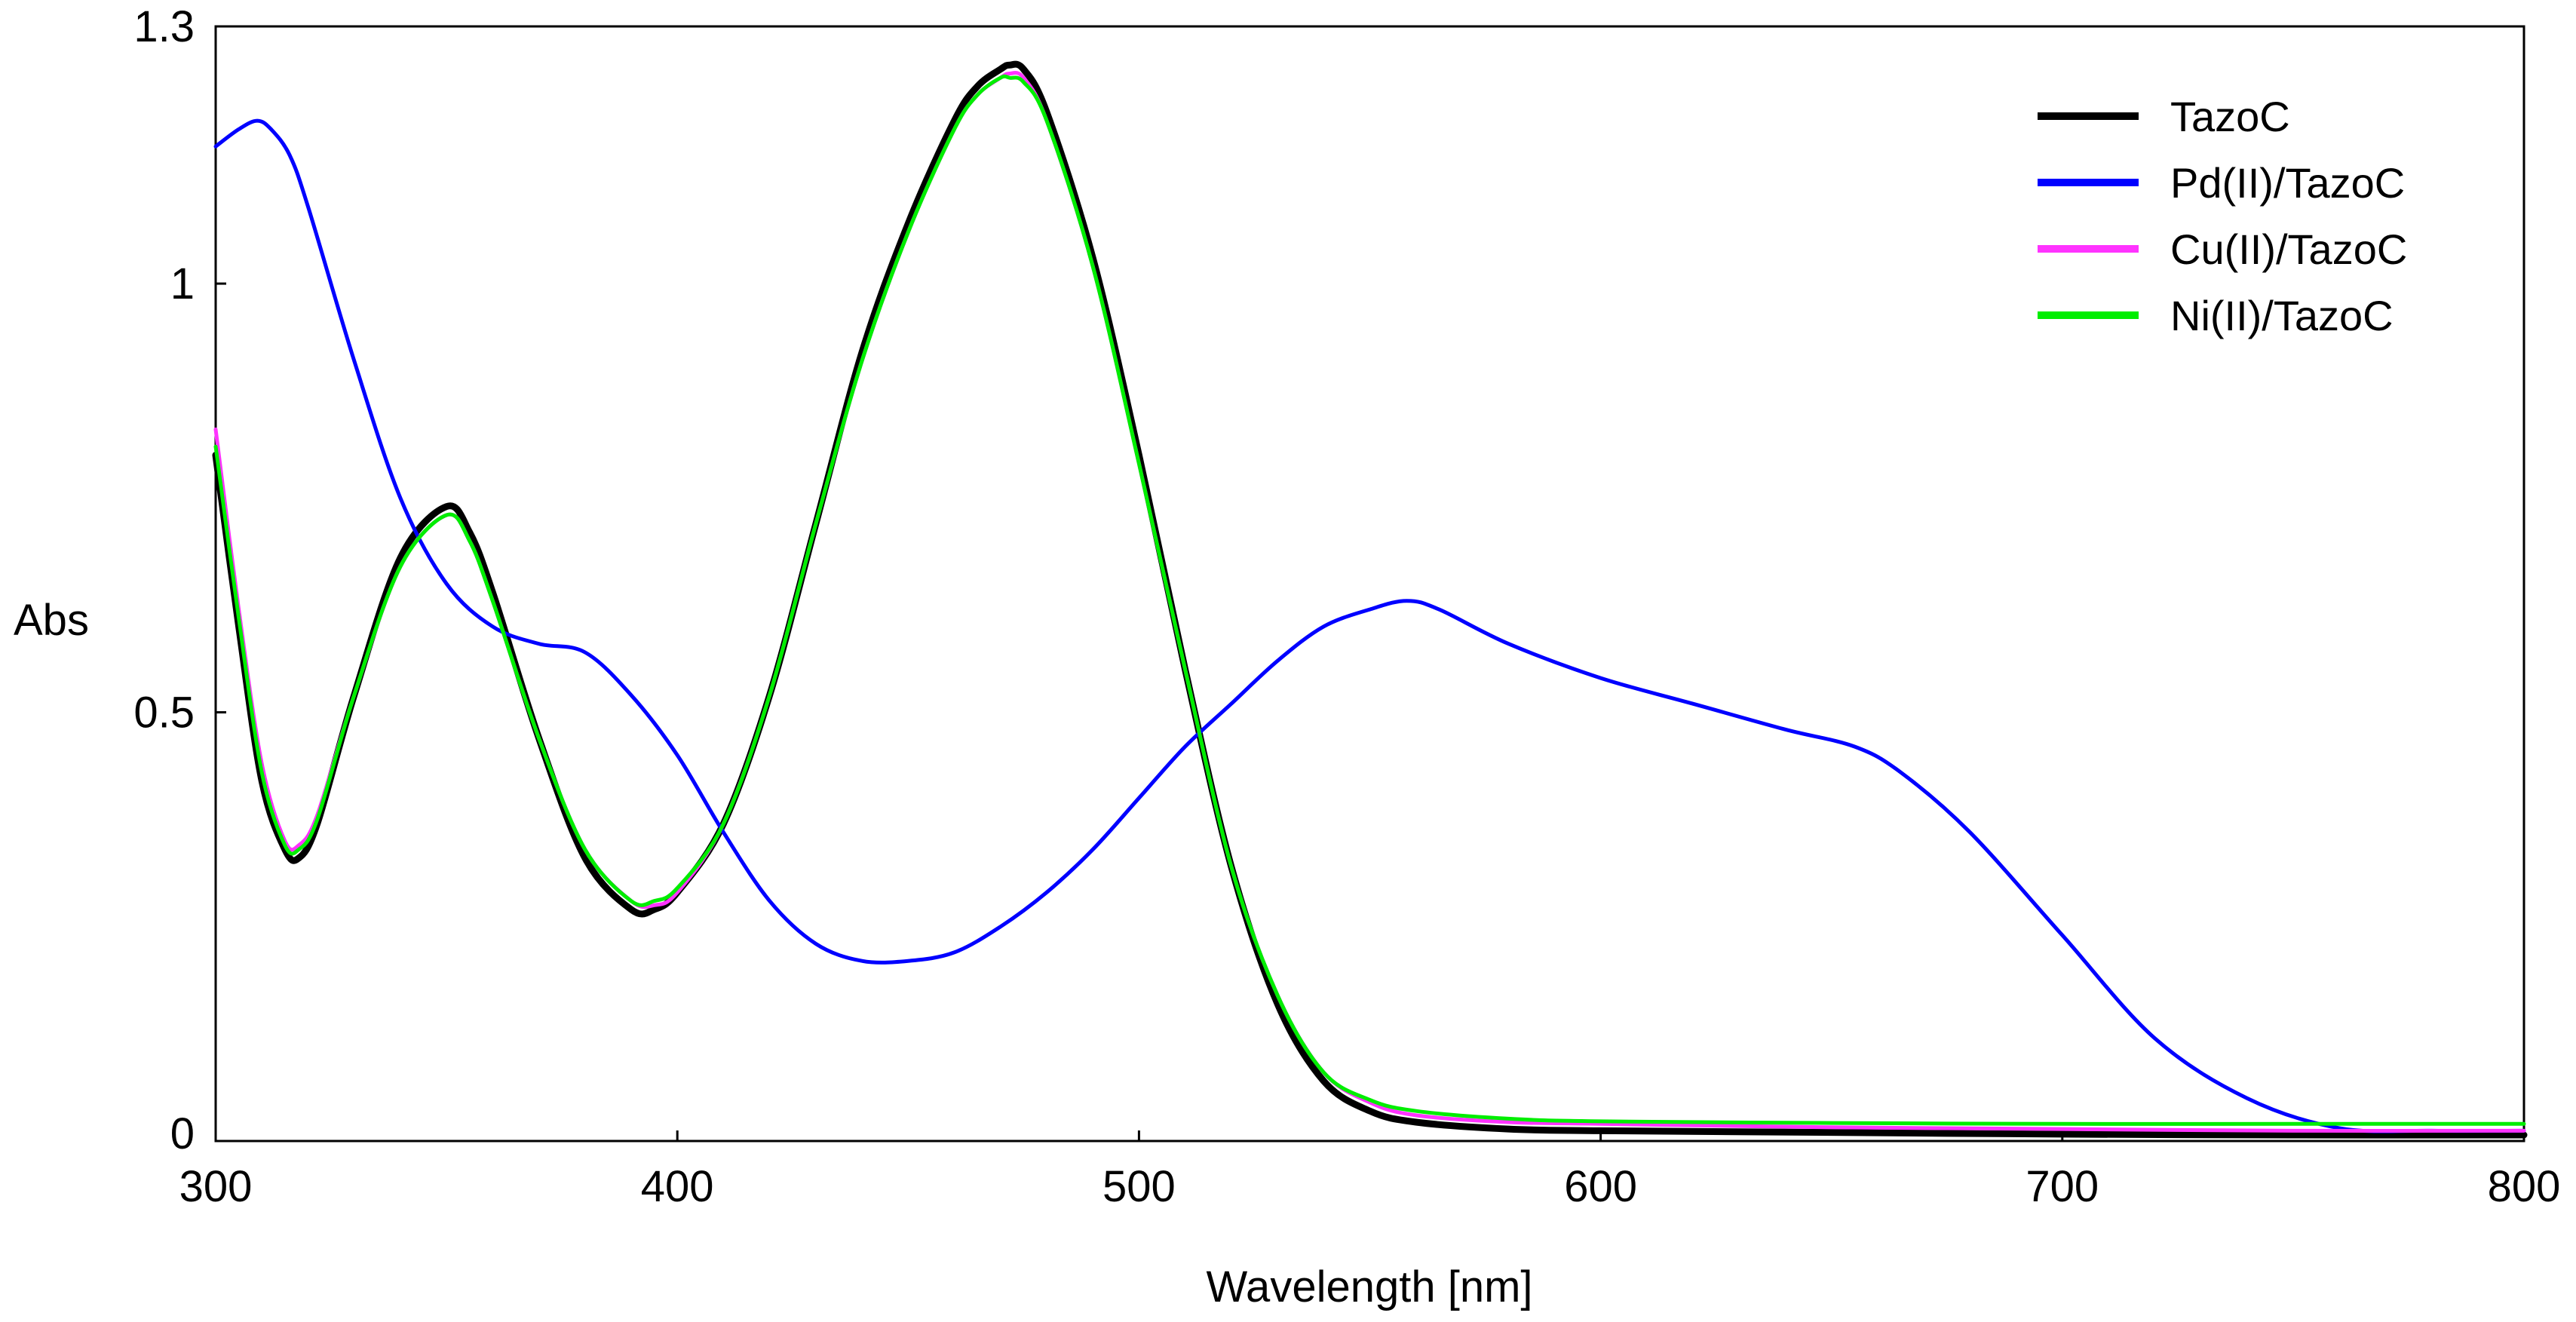  What do you see at coordinates (182, 283) in the screenshot?
I see `y-tick-label: 1` at bounding box center [182, 283].